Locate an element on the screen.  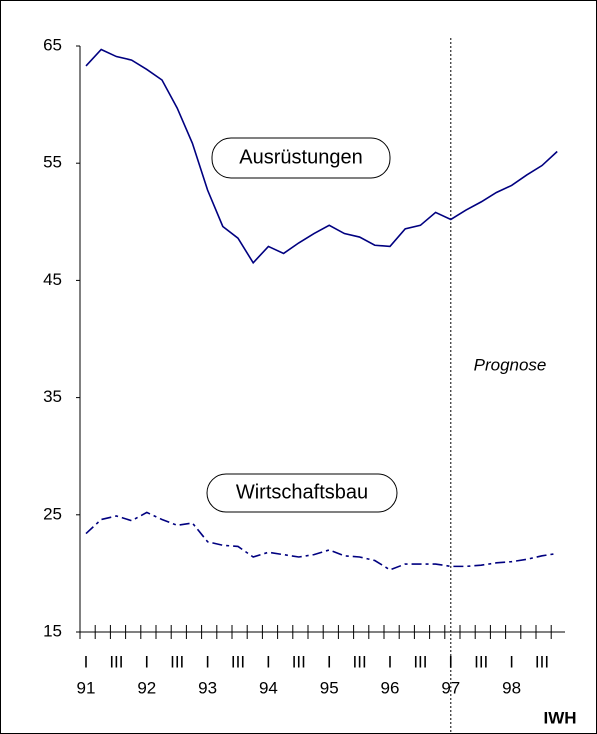
year-label: 96 is located at coordinates (390, 687).